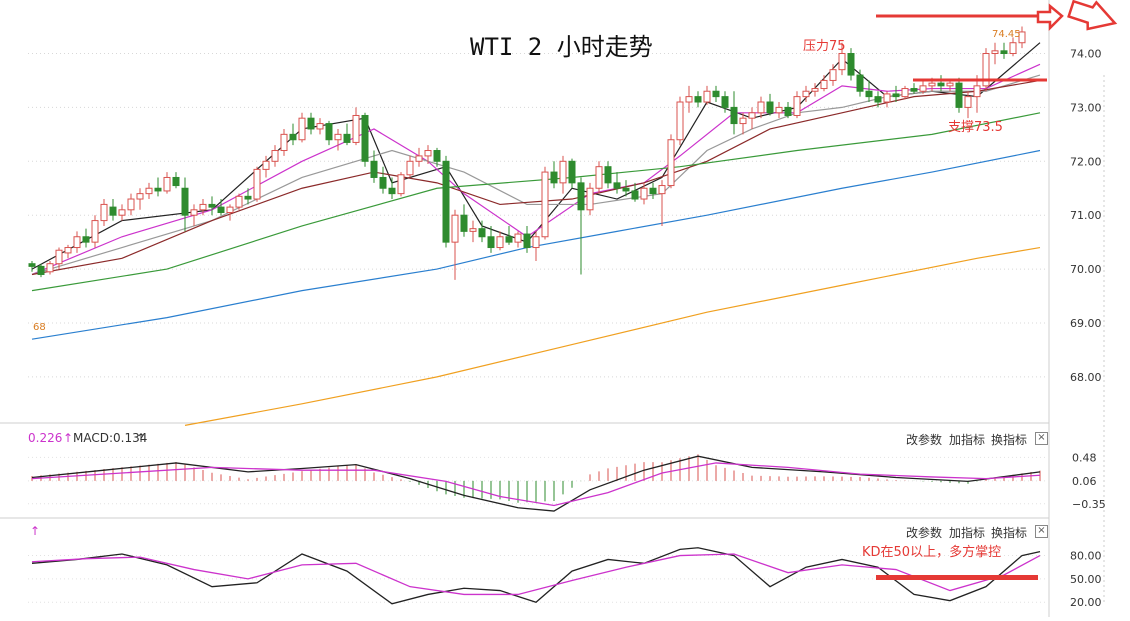 The image size is (1130, 621). Describe the element at coordinates (1041, 531) in the screenshot. I see `kd-close-icon: ×` at that location.